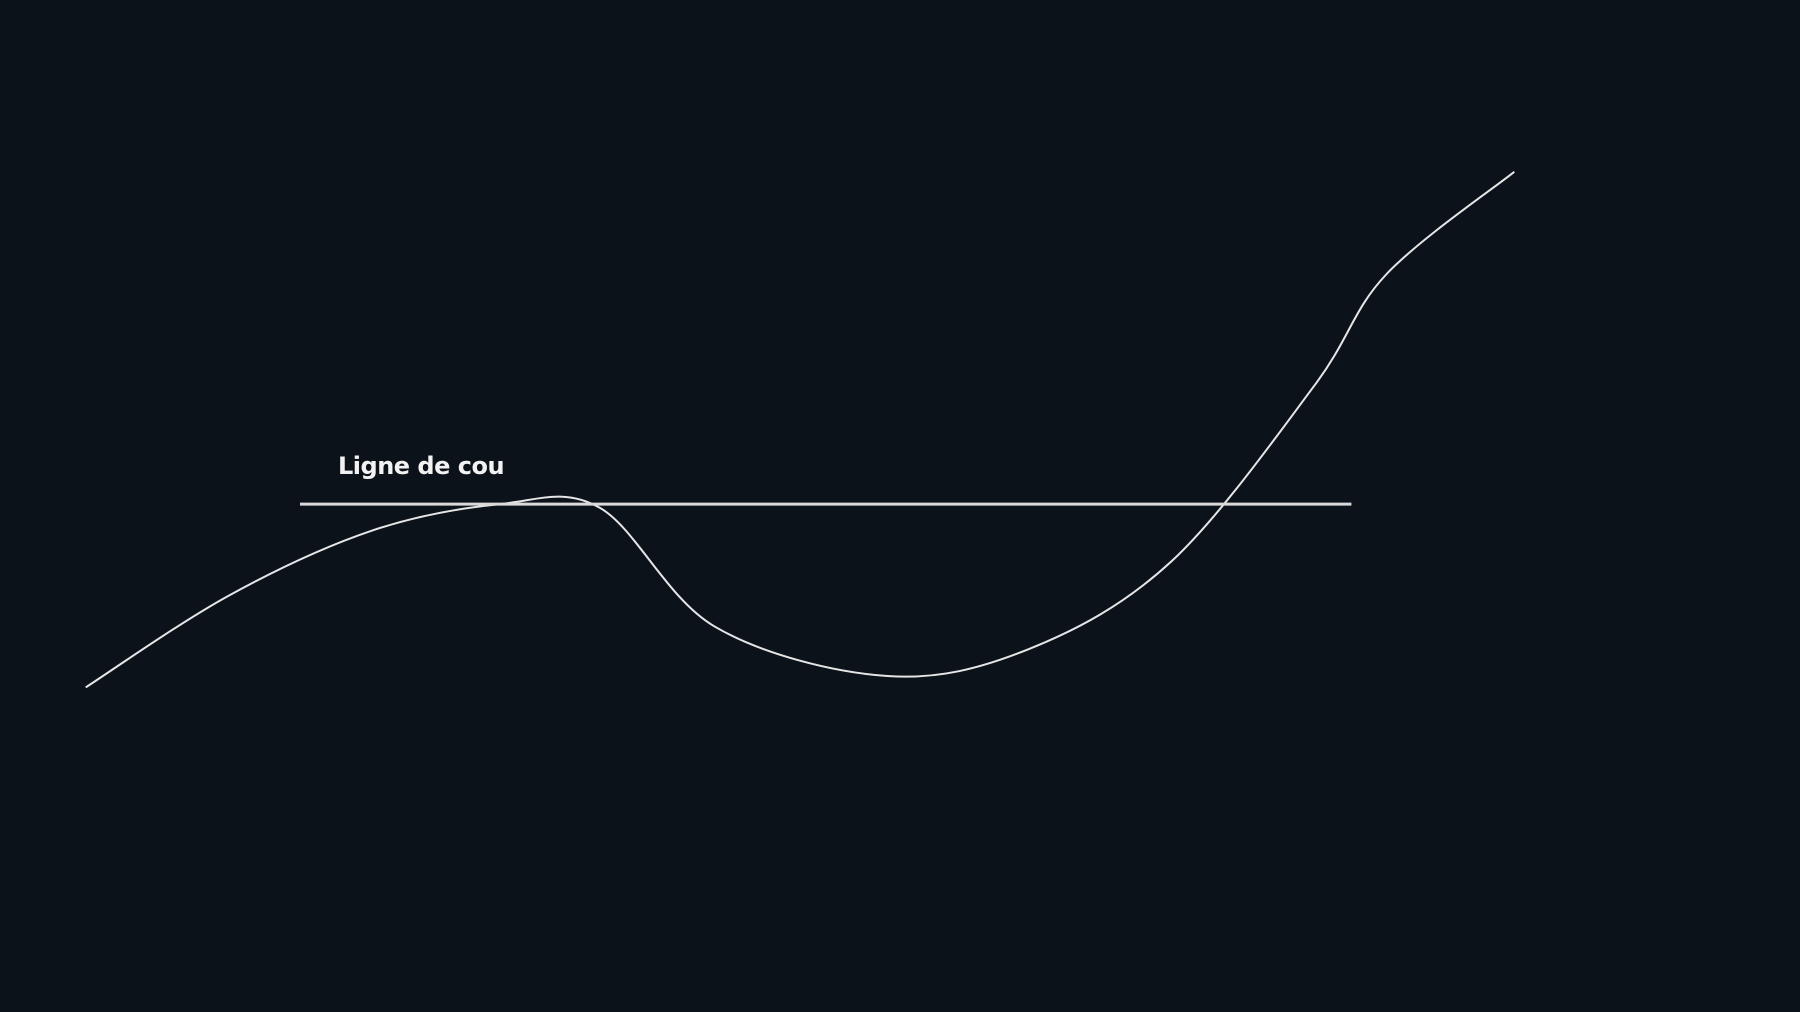 The height and width of the screenshot is (1012, 1800). Describe the element at coordinates (421, 466) in the screenshot. I see `neckline-label: Ligne de cou` at that location.